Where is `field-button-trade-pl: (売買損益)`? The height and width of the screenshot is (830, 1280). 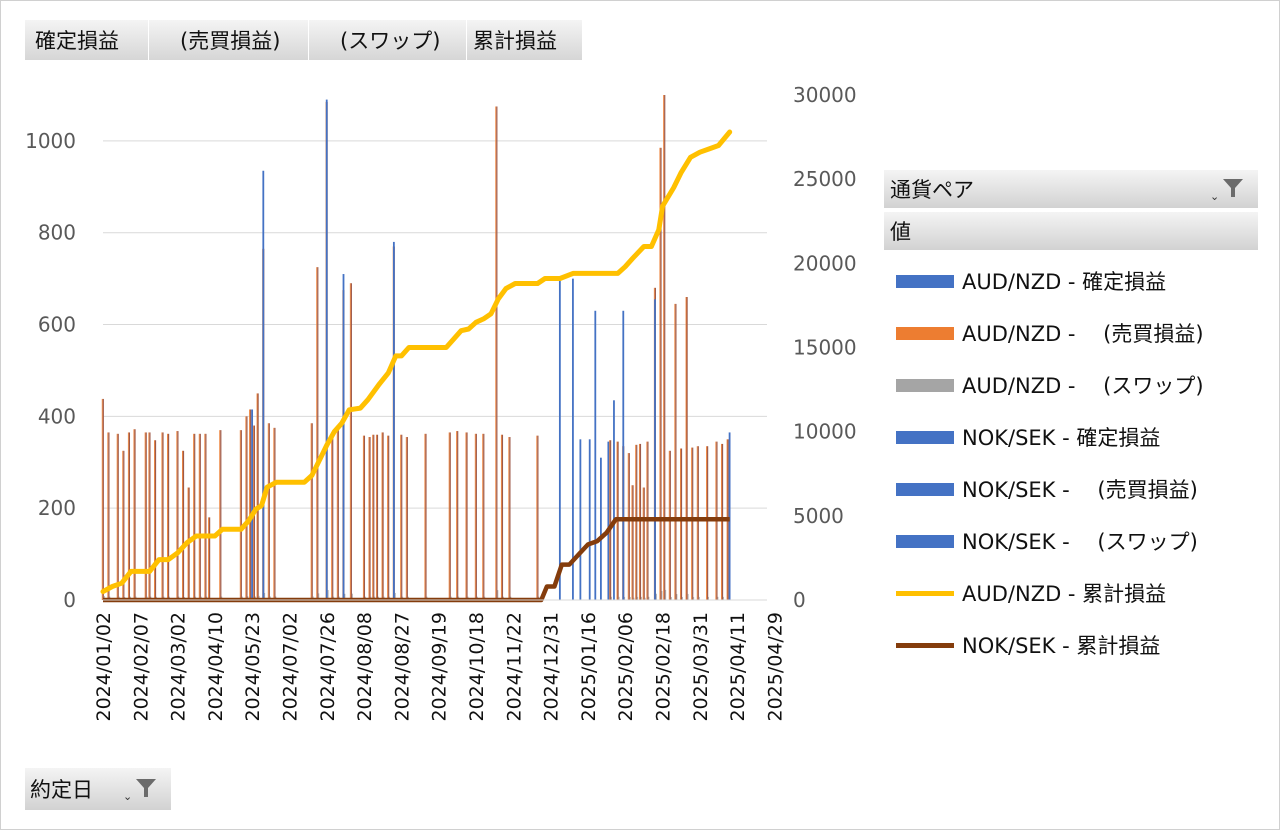 field-button-trade-pl: (売買損益) is located at coordinates (229, 40).